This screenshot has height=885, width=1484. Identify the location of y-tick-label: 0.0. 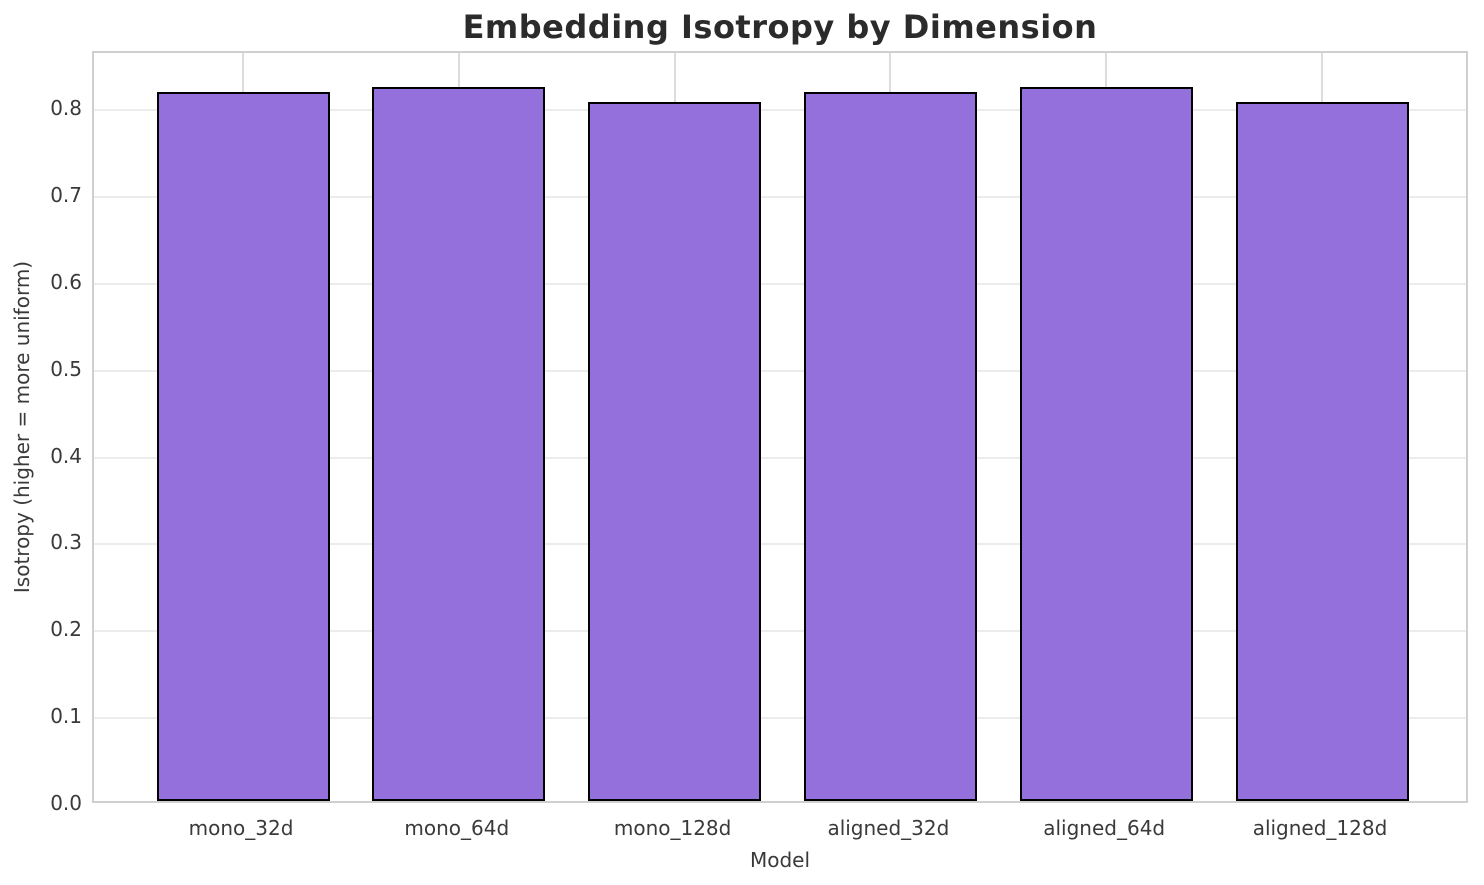
(66, 803).